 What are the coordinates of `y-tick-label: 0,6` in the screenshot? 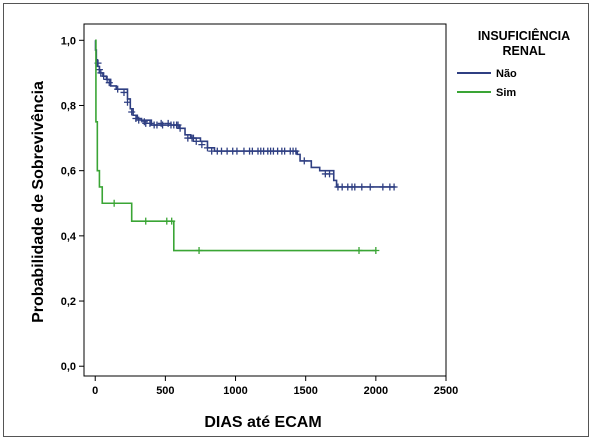 It's located at (68, 172).